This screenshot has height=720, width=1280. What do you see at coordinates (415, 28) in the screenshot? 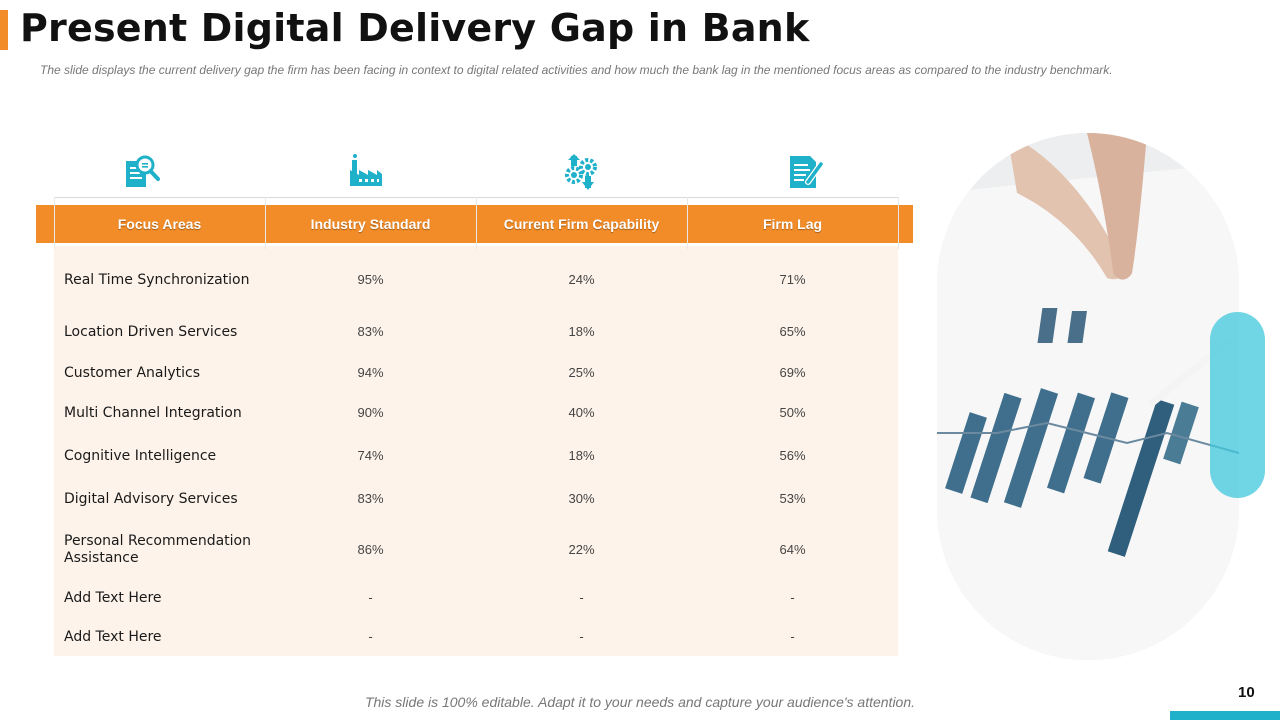
I see `page-title: Present Digital Delivery Gap in Bank` at bounding box center [415, 28].